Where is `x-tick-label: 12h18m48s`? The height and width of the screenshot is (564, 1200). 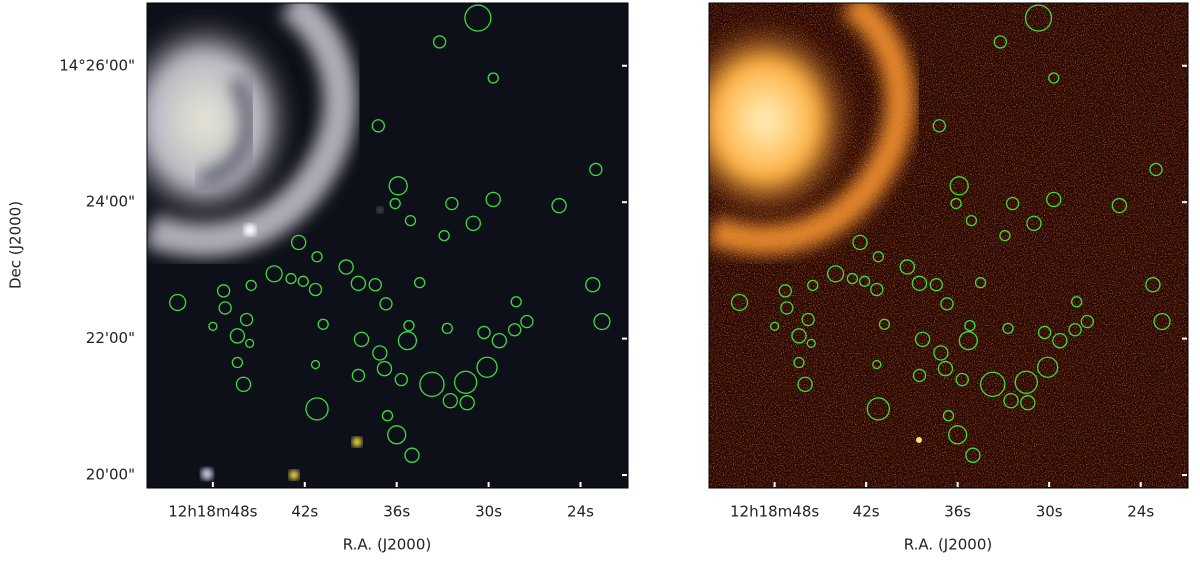 x-tick-label: 12h18m48s is located at coordinates (774, 512).